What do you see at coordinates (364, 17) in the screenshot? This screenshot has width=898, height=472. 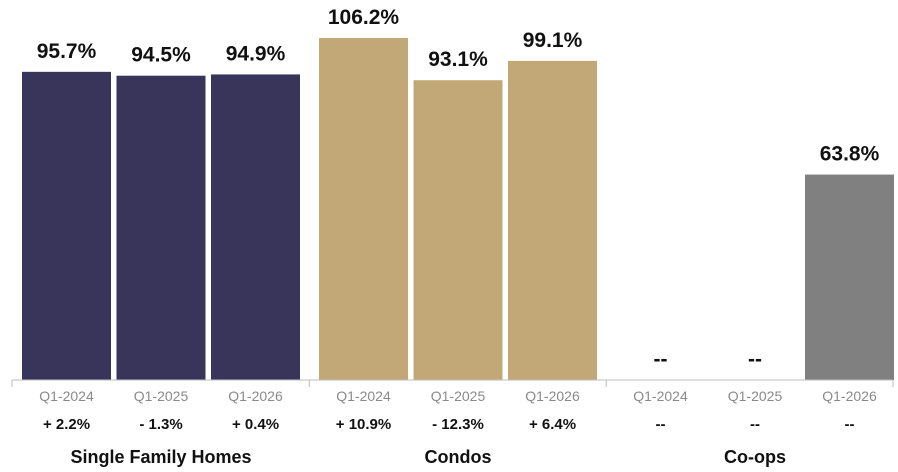 I see `data-label: 106.2%` at bounding box center [364, 17].